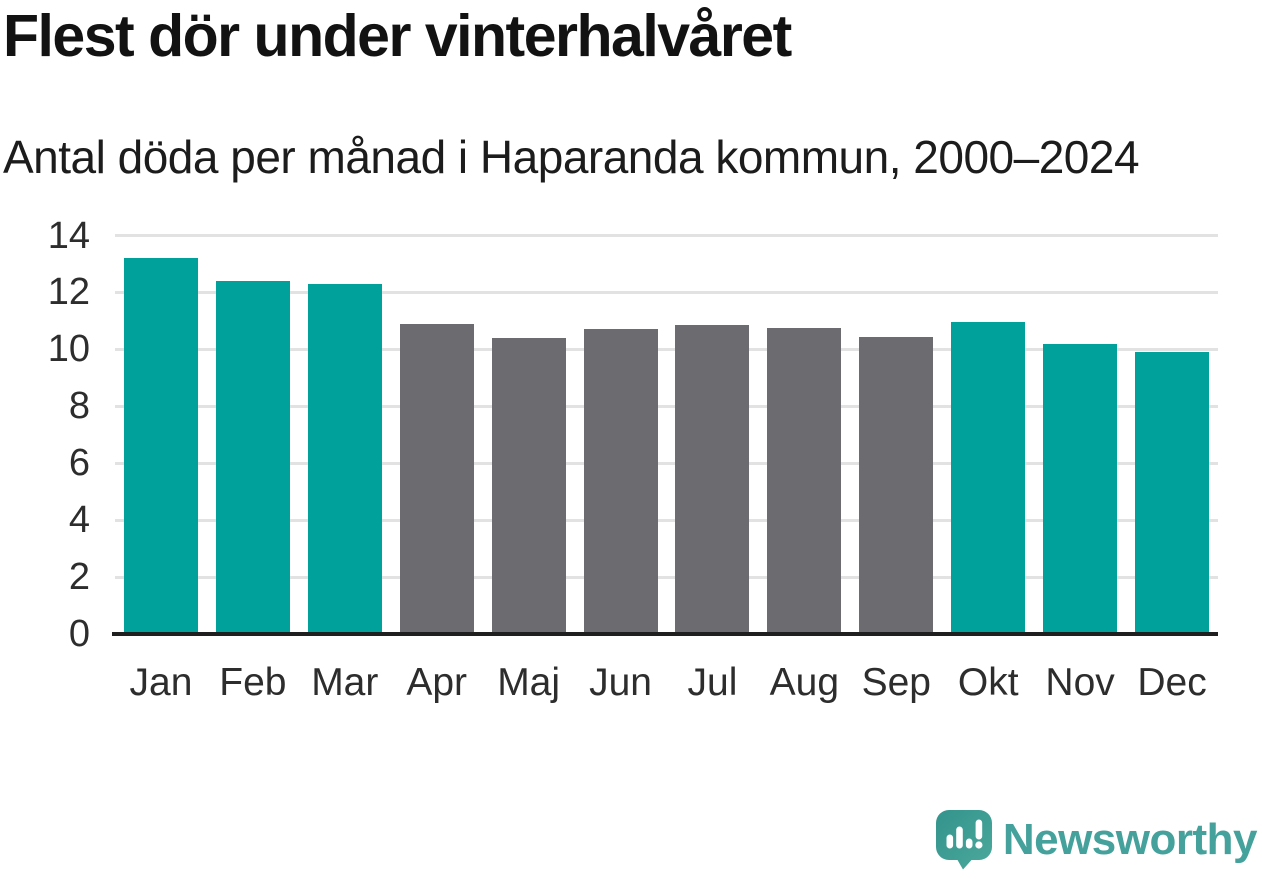 This screenshot has height=879, width=1262. Describe the element at coordinates (79, 463) in the screenshot. I see `y-axis-tick-label: 6` at that location.